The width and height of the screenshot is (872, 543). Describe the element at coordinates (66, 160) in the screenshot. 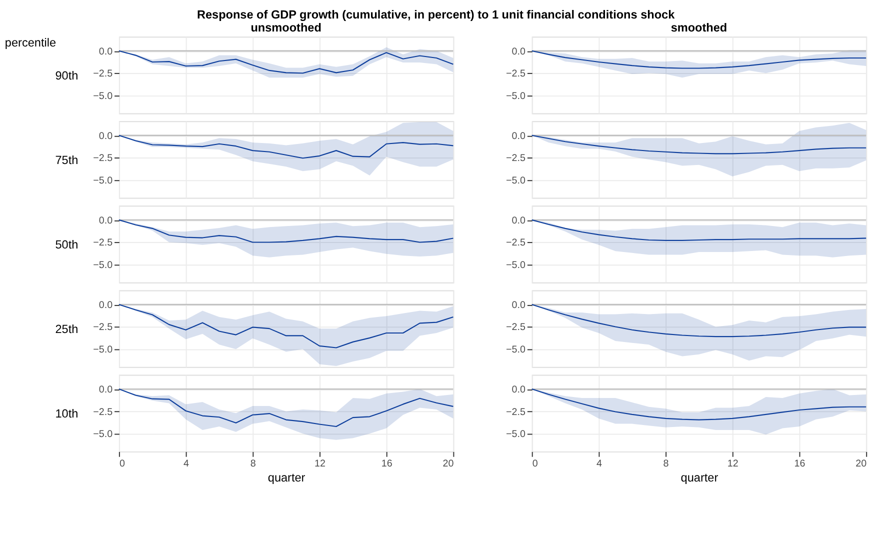

I see `y-axis-title: 75th` at that location.